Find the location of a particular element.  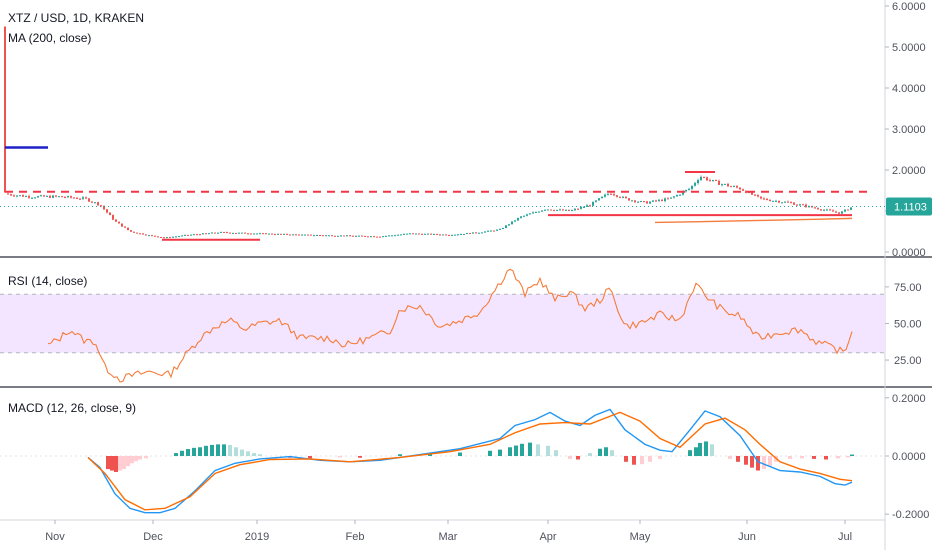

macd-tick-label: 0.2000 is located at coordinates (909, 399).